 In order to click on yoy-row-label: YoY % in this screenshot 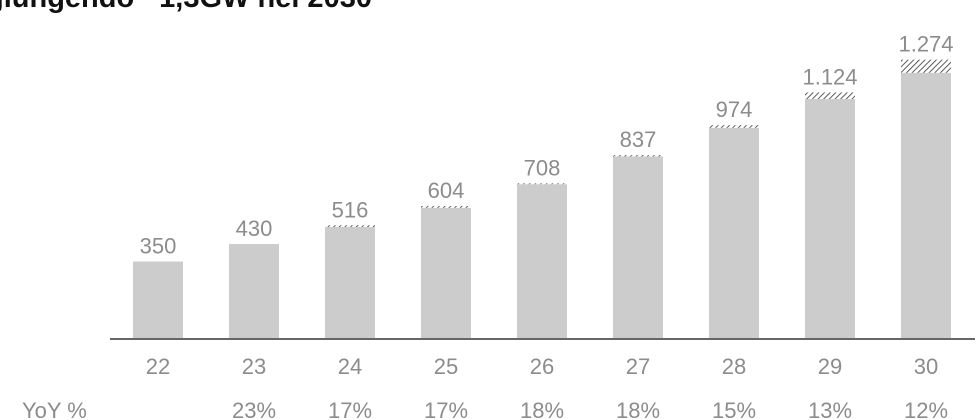, I will do `click(54, 409)`.